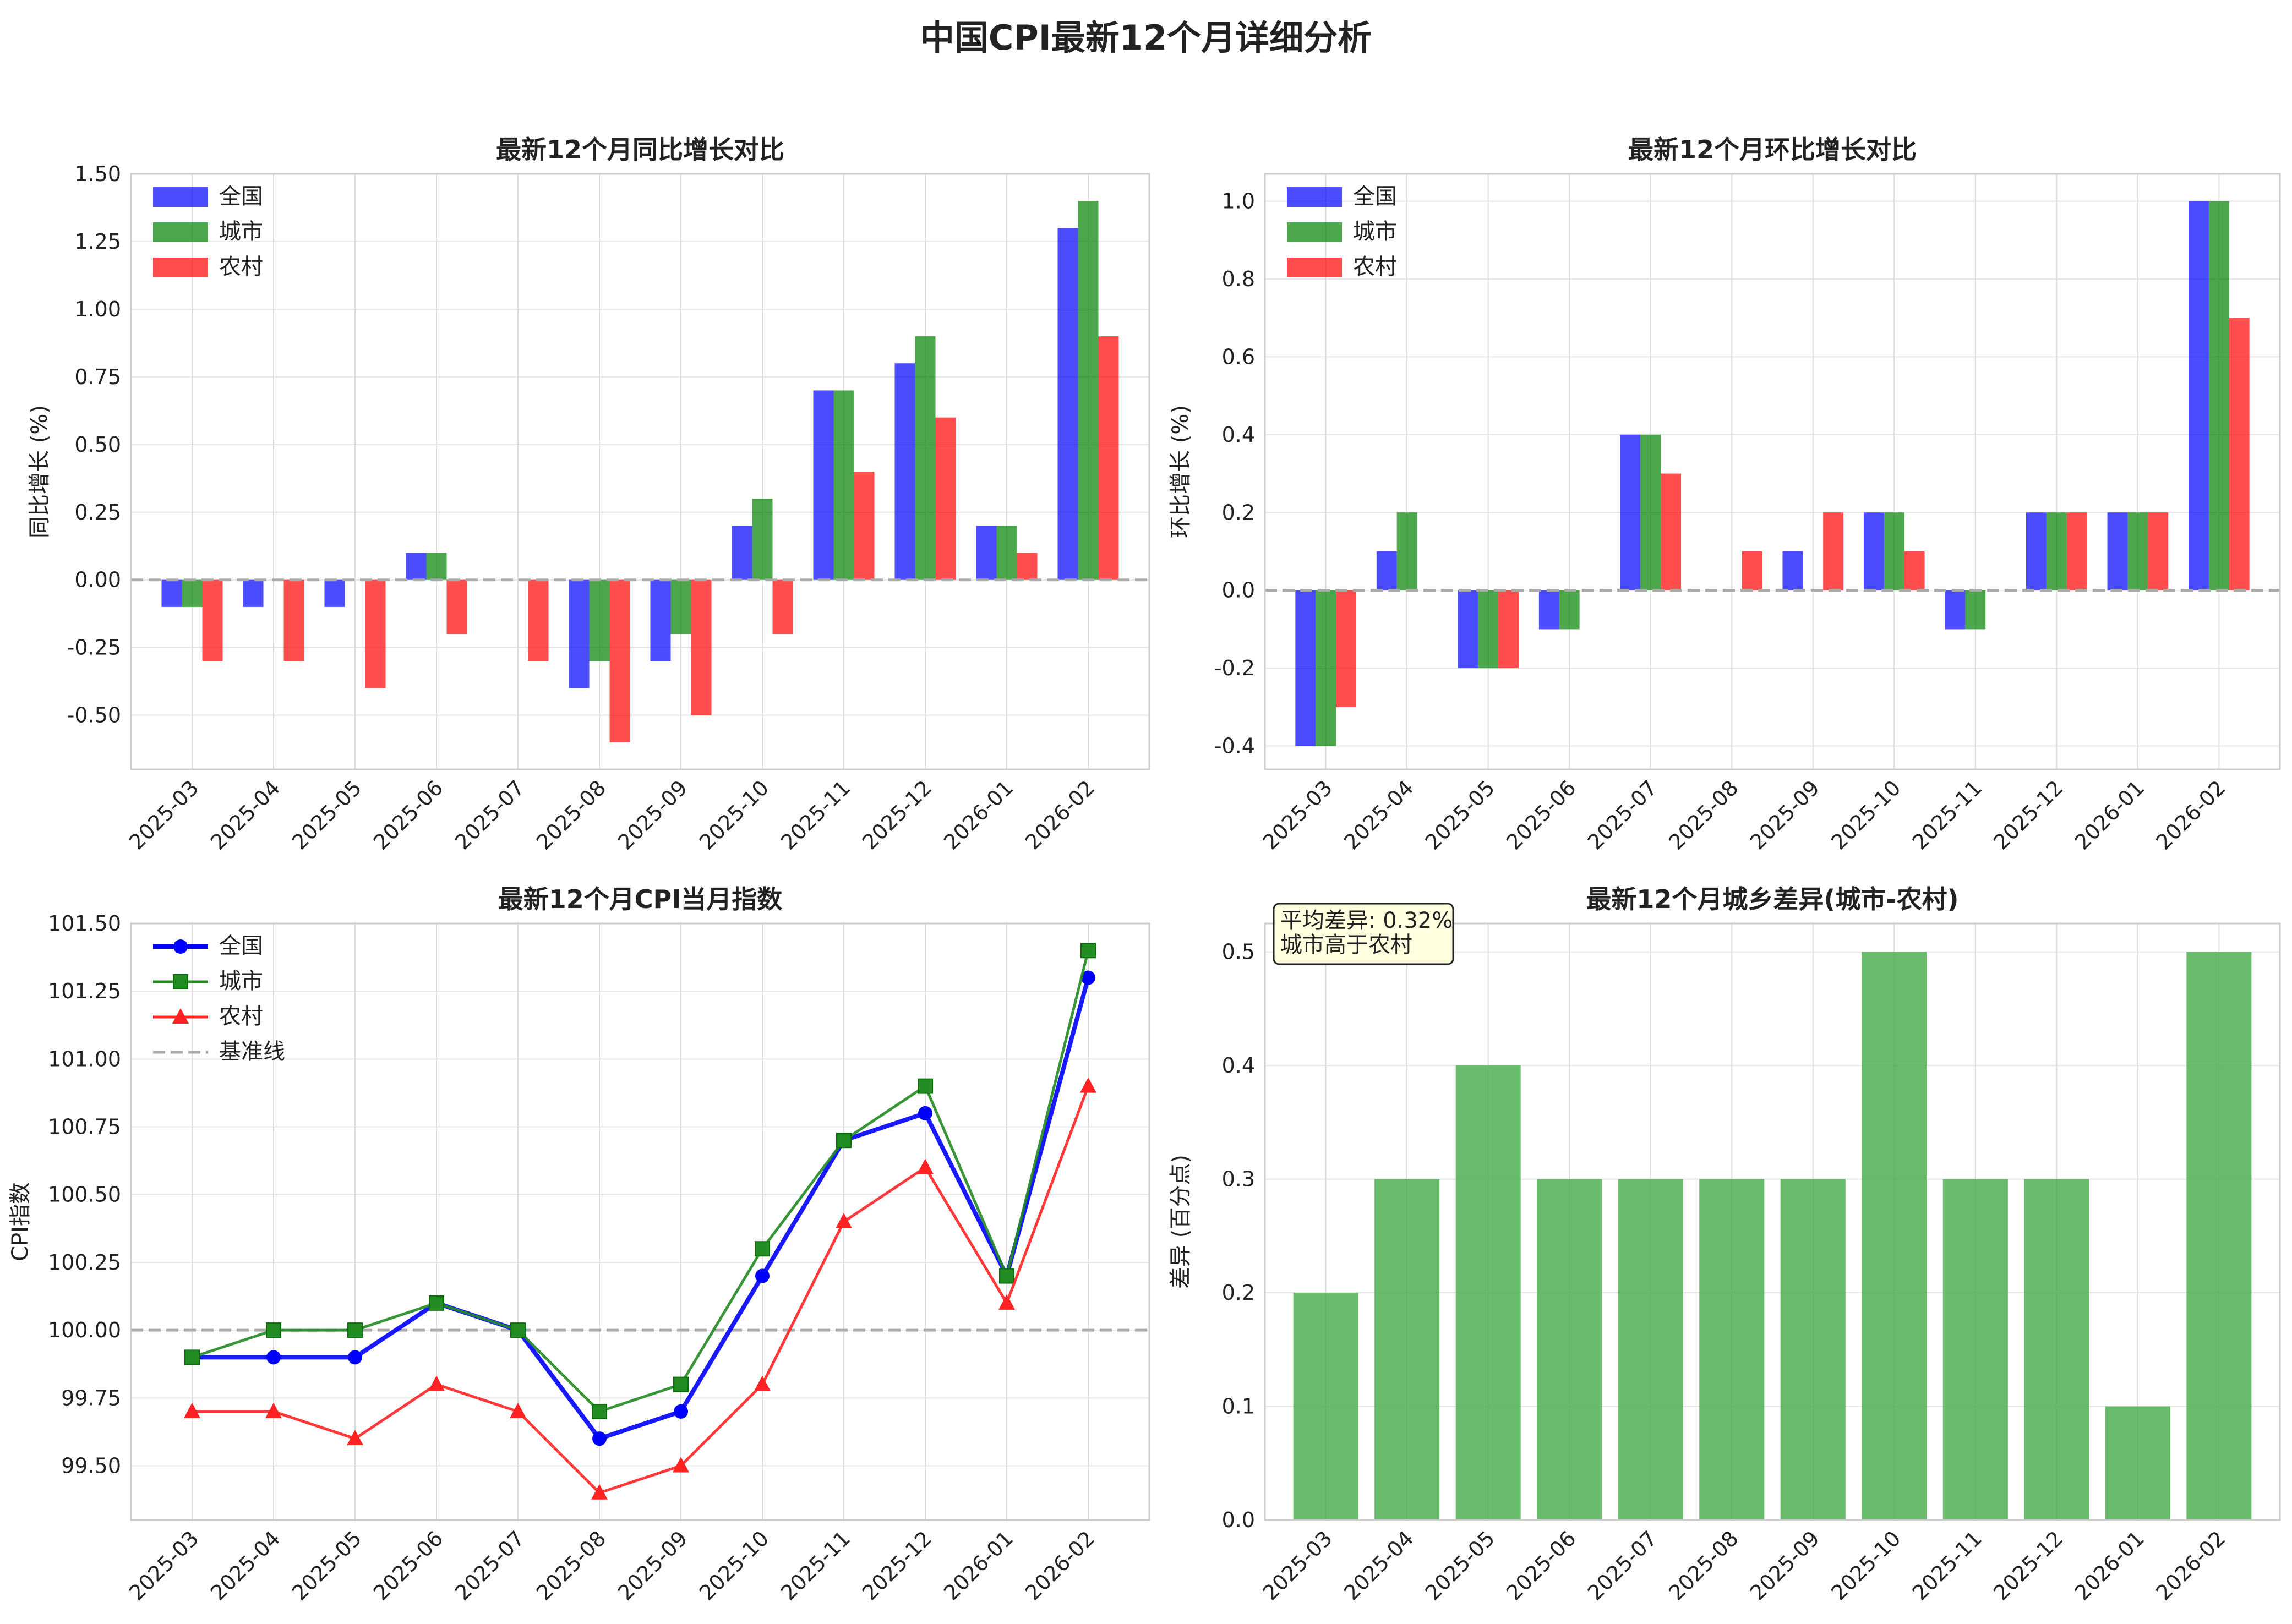 The height and width of the screenshot is (1624, 2292). What do you see at coordinates (84, 1059) in the screenshot?
I see `y-tick-label: 101.00` at bounding box center [84, 1059].